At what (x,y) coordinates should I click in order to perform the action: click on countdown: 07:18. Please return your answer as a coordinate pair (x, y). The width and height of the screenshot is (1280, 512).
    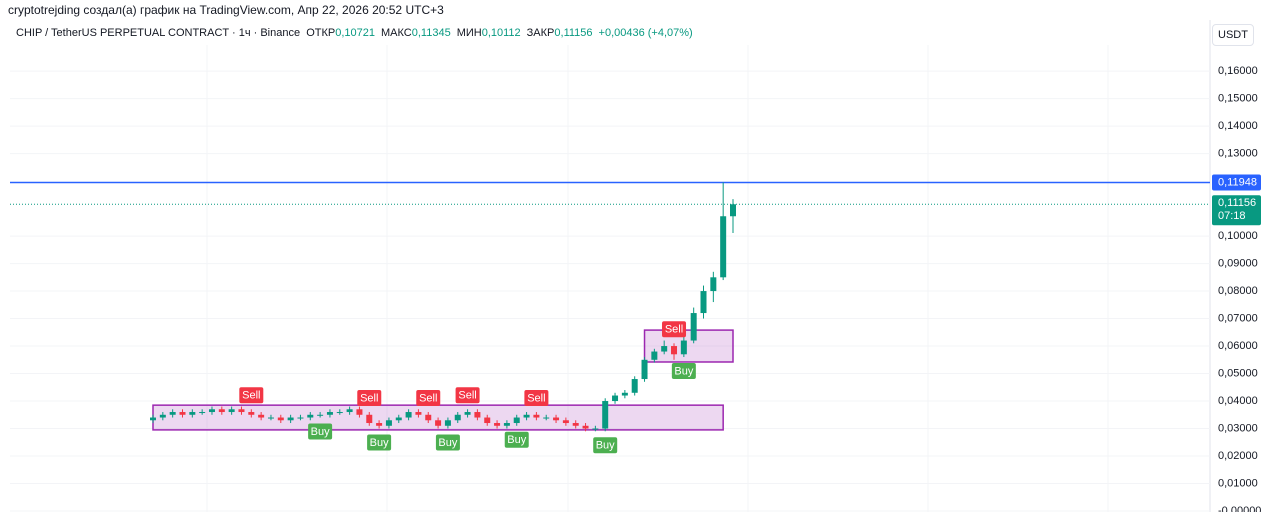
    Looking at the image, I should click on (1232, 216).